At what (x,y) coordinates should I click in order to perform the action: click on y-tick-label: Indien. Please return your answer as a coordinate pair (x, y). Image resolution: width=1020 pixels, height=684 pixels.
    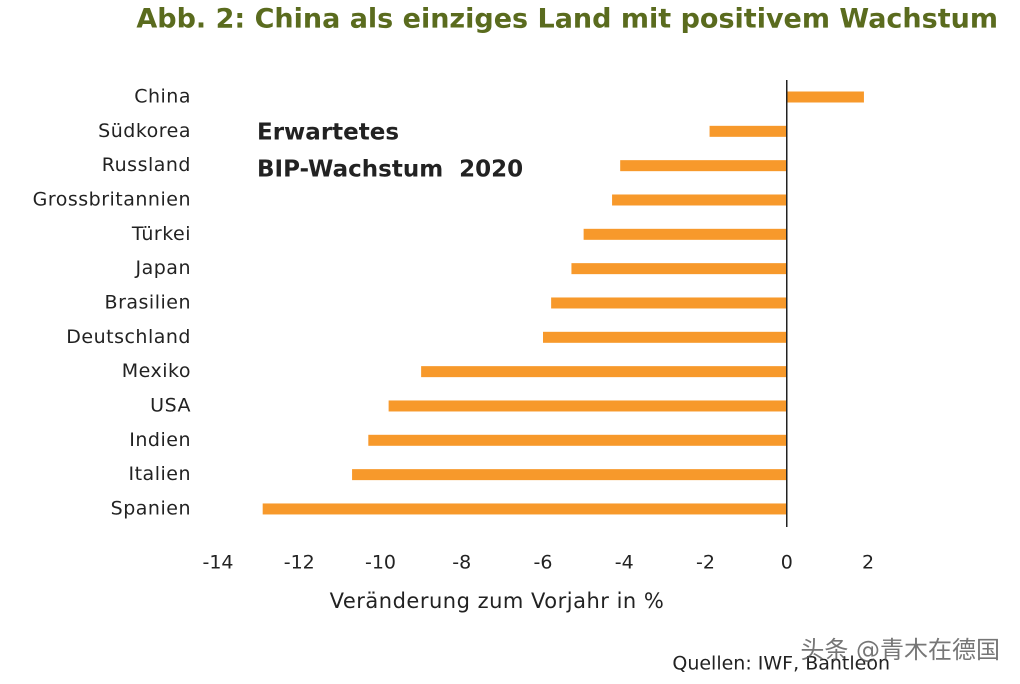
    Looking at the image, I should click on (160, 440).